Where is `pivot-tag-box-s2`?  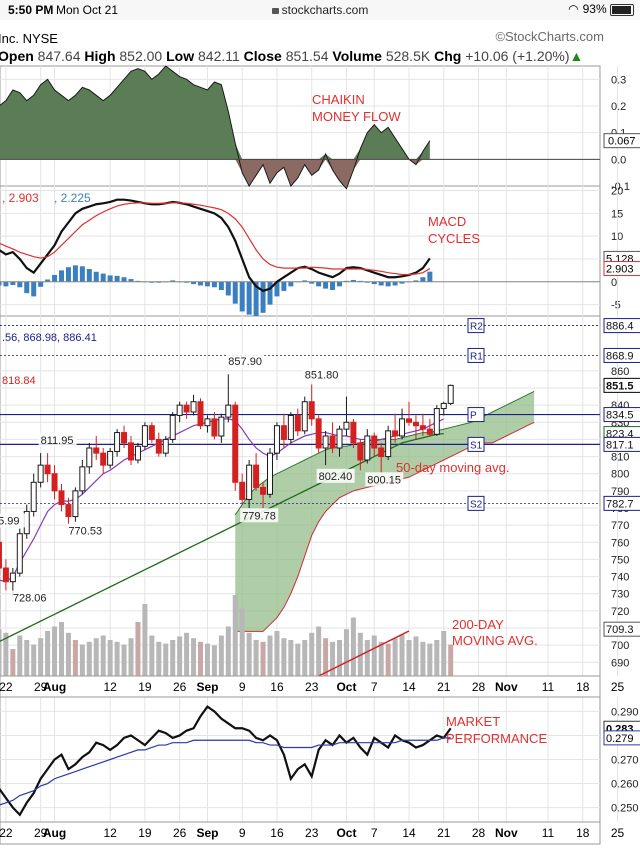
pivot-tag-box-s2 is located at coordinates (476, 503).